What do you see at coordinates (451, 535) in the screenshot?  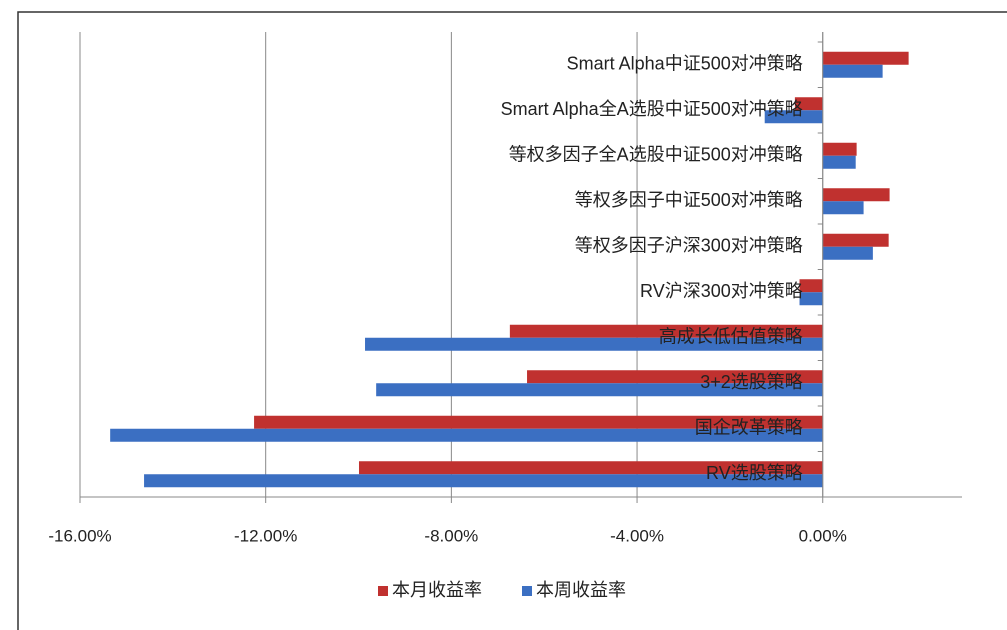 I see `x-tick-label: -8.00%` at bounding box center [451, 535].